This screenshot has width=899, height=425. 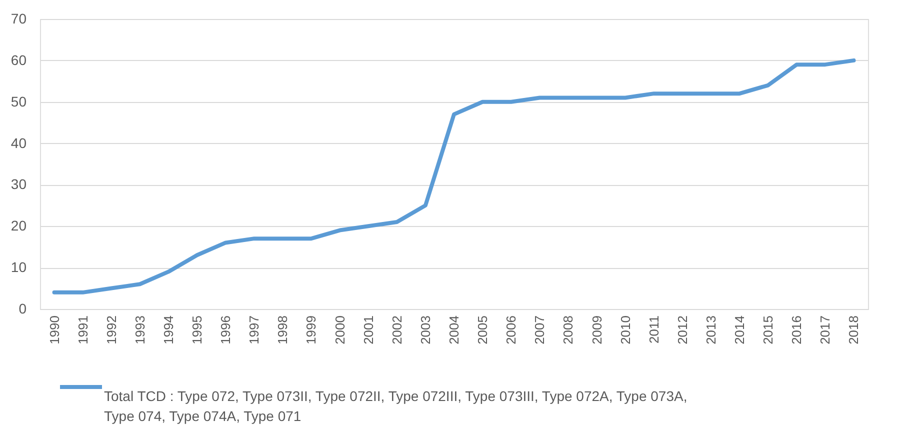 I want to click on x-tick-label: 2005, so click(x=482, y=330).